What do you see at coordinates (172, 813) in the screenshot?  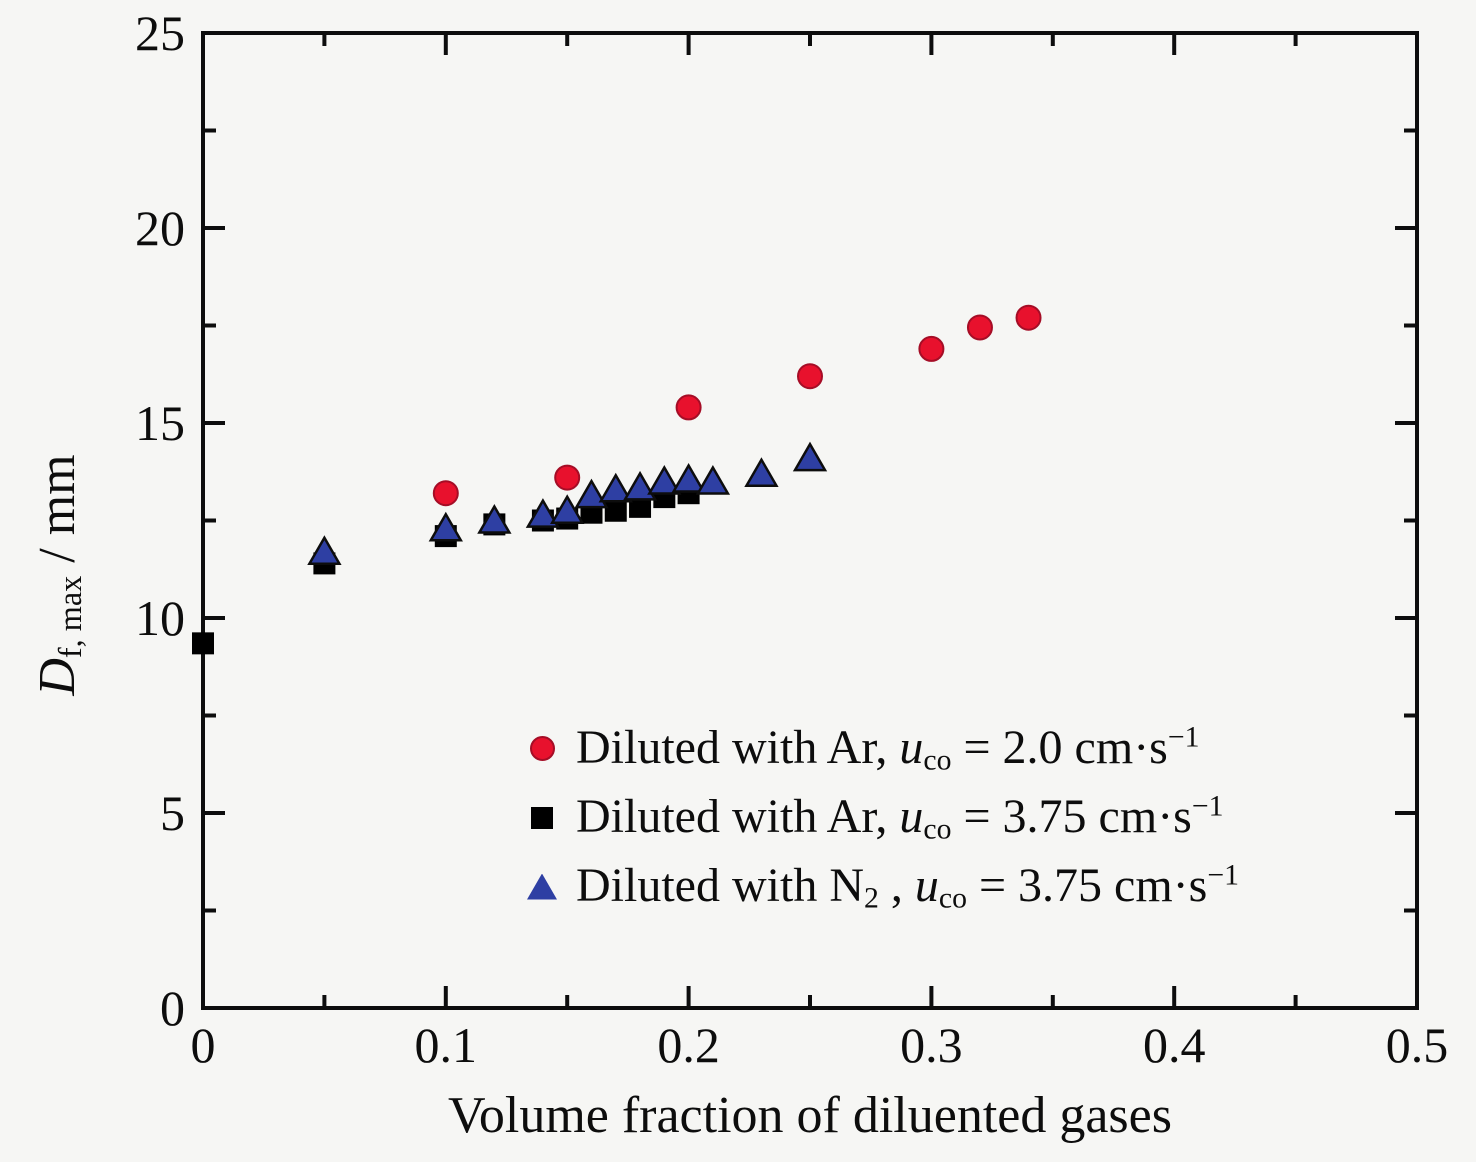 I see `y-tick-label: 5` at bounding box center [172, 813].